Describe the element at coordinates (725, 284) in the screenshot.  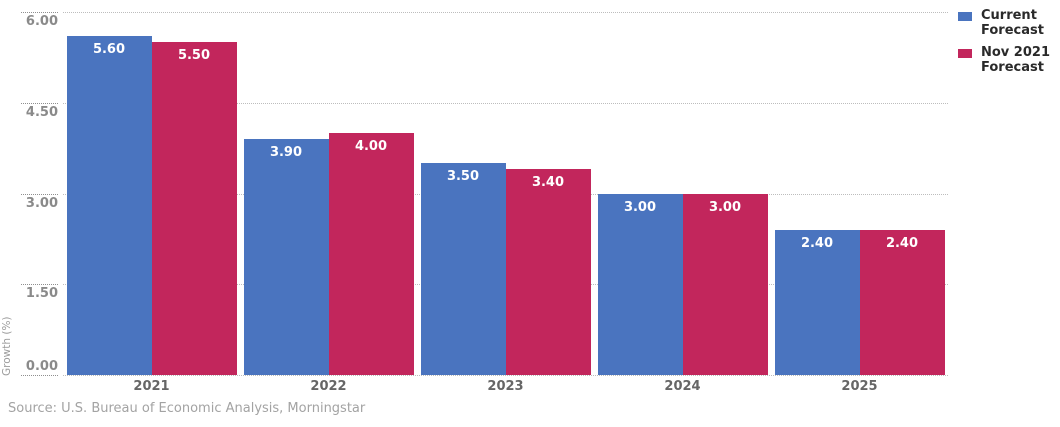
I see `bar-2024-nov2021: 3.00` at that location.